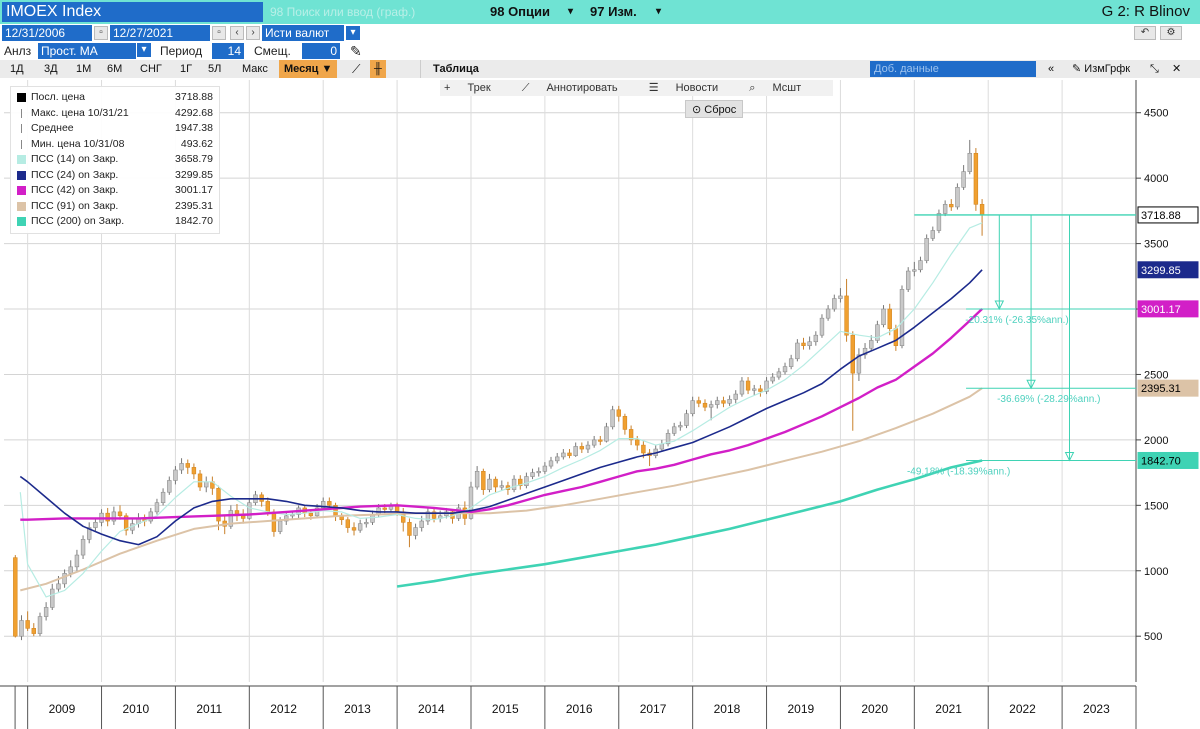 The width and height of the screenshot is (1200, 729). Describe the element at coordinates (353, 33) in the screenshot. I see `currency-dropdown-icon: ▾` at that location.